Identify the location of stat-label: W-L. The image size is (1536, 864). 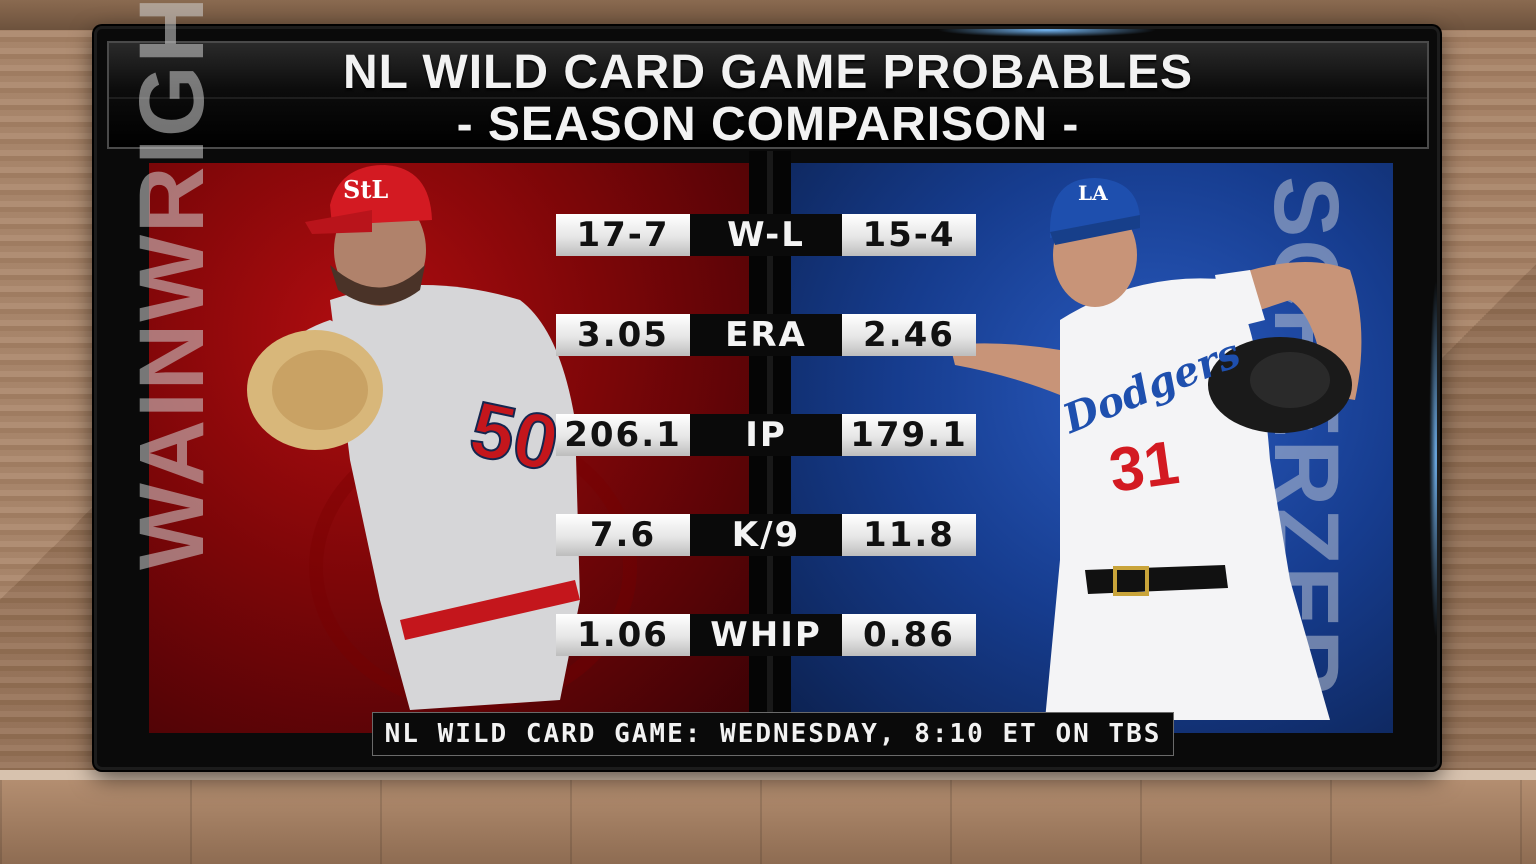
(766, 235).